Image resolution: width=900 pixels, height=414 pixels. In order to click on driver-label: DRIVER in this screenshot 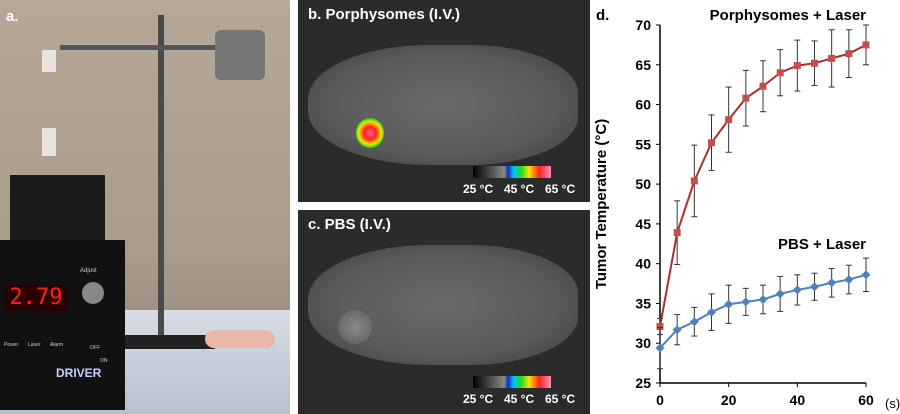, I will do `click(79, 373)`.